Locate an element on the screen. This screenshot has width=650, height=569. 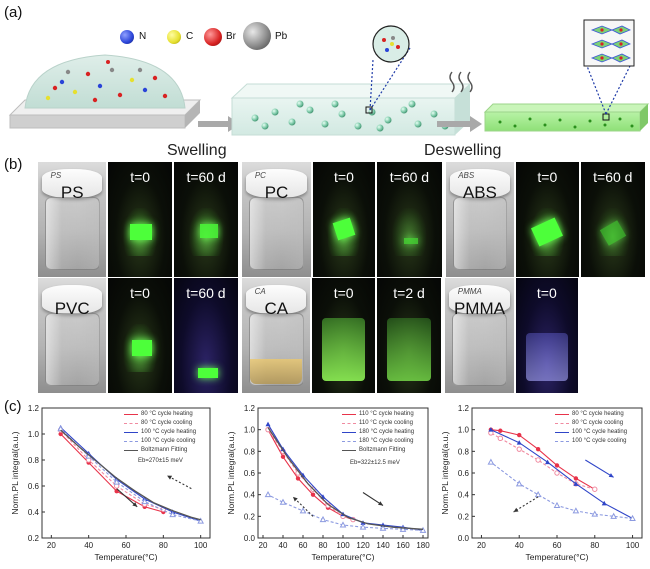
x-tick-label: 120 is located at coordinates (363, 545).